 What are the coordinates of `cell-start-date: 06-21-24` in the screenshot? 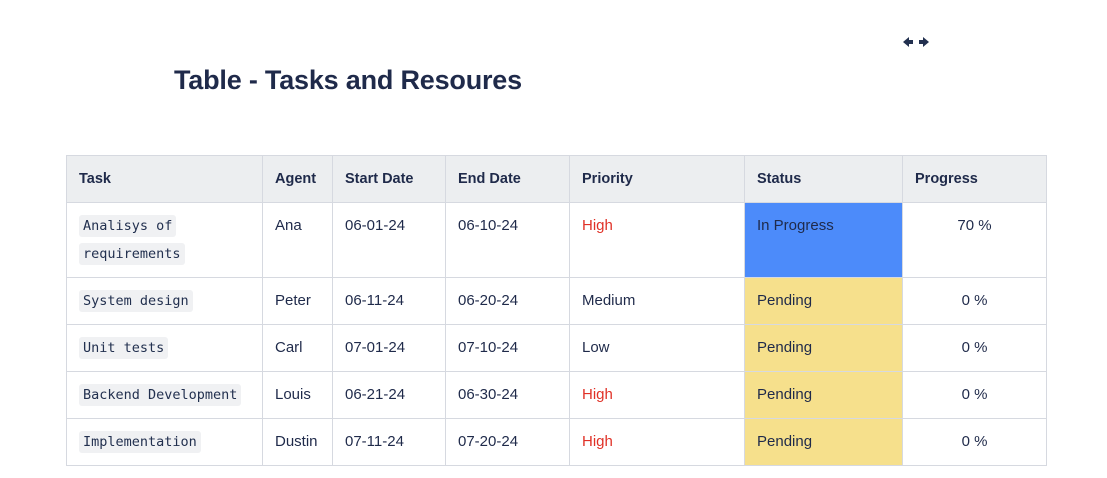 It's located at (389, 395).